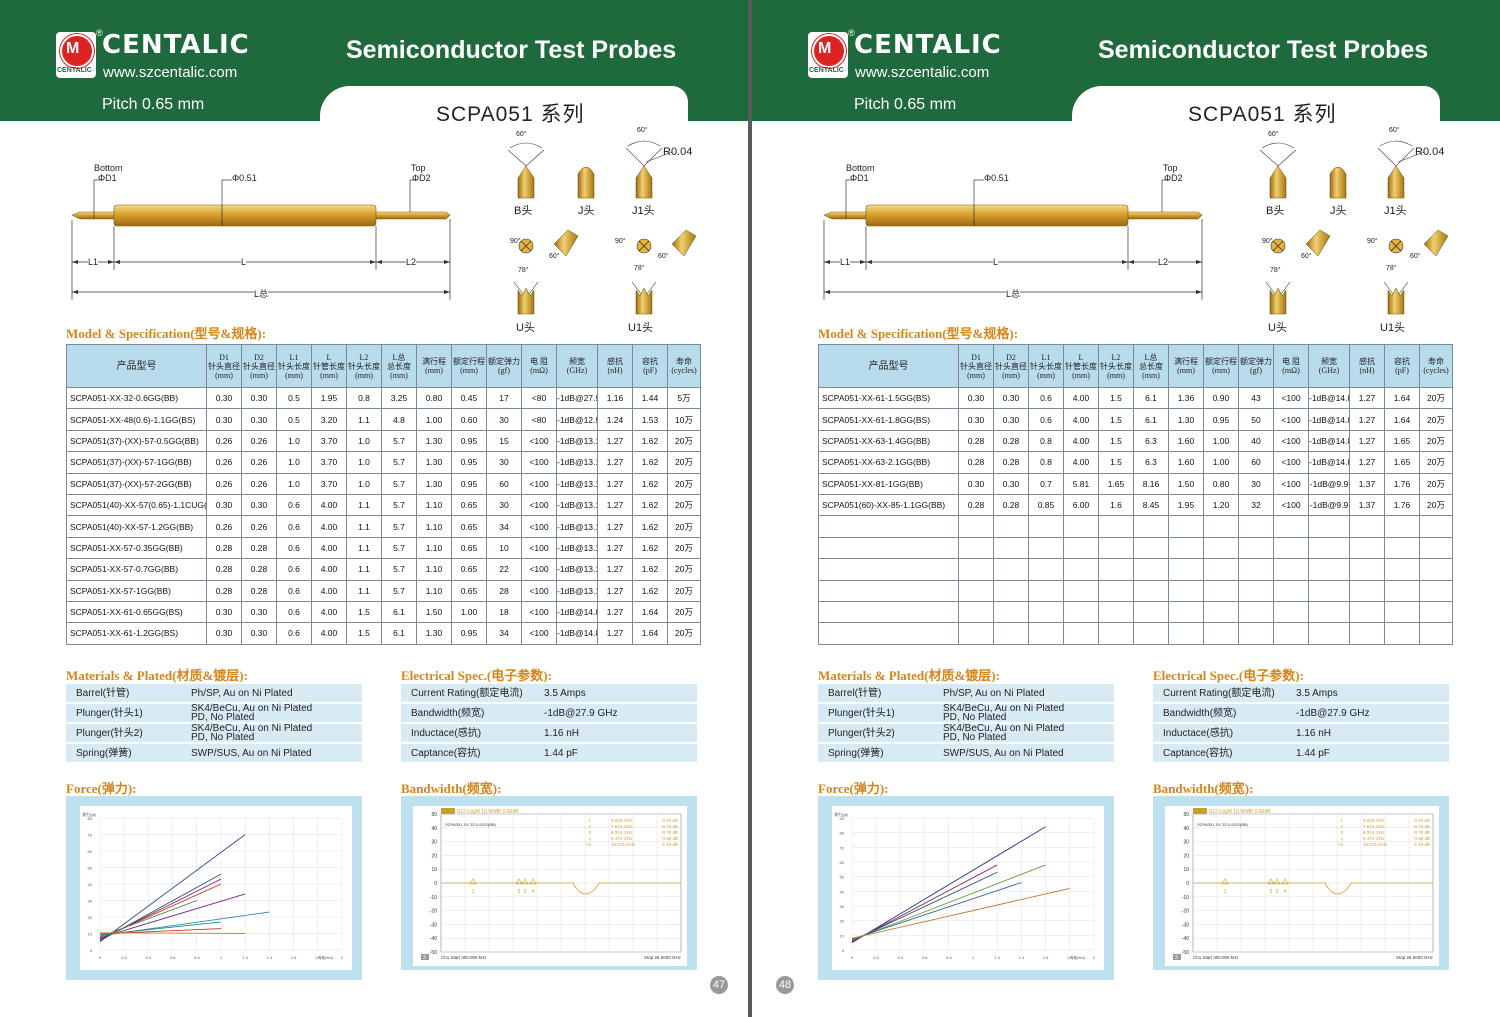 The width and height of the screenshot is (1500, 1017). What do you see at coordinates (399, 505) in the screenshot?
I see `table-cell: 5.7` at bounding box center [399, 505].